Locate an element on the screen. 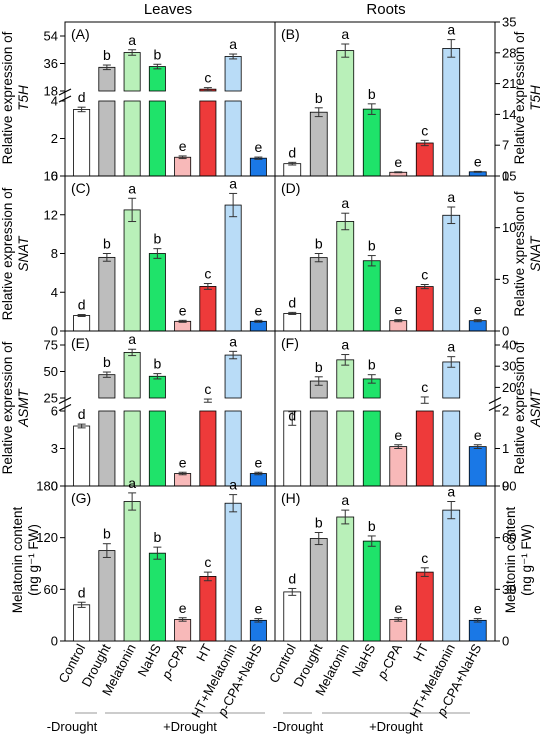 This screenshot has width=550, height=736. y-tick-label: 21 is located at coordinates (509, 83).